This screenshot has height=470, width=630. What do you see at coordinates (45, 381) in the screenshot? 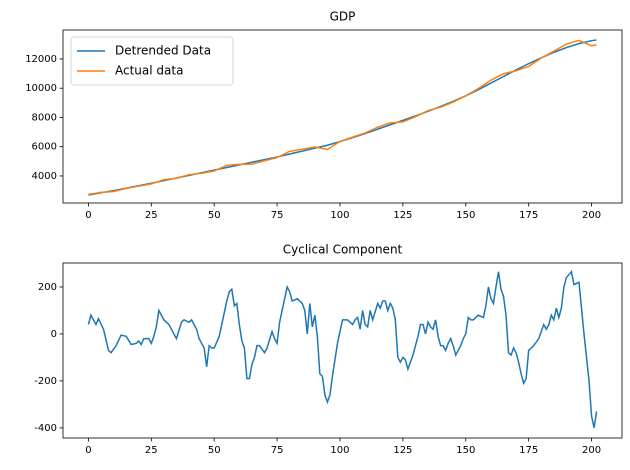
I see `y-tick-label: -200` at bounding box center [45, 381].